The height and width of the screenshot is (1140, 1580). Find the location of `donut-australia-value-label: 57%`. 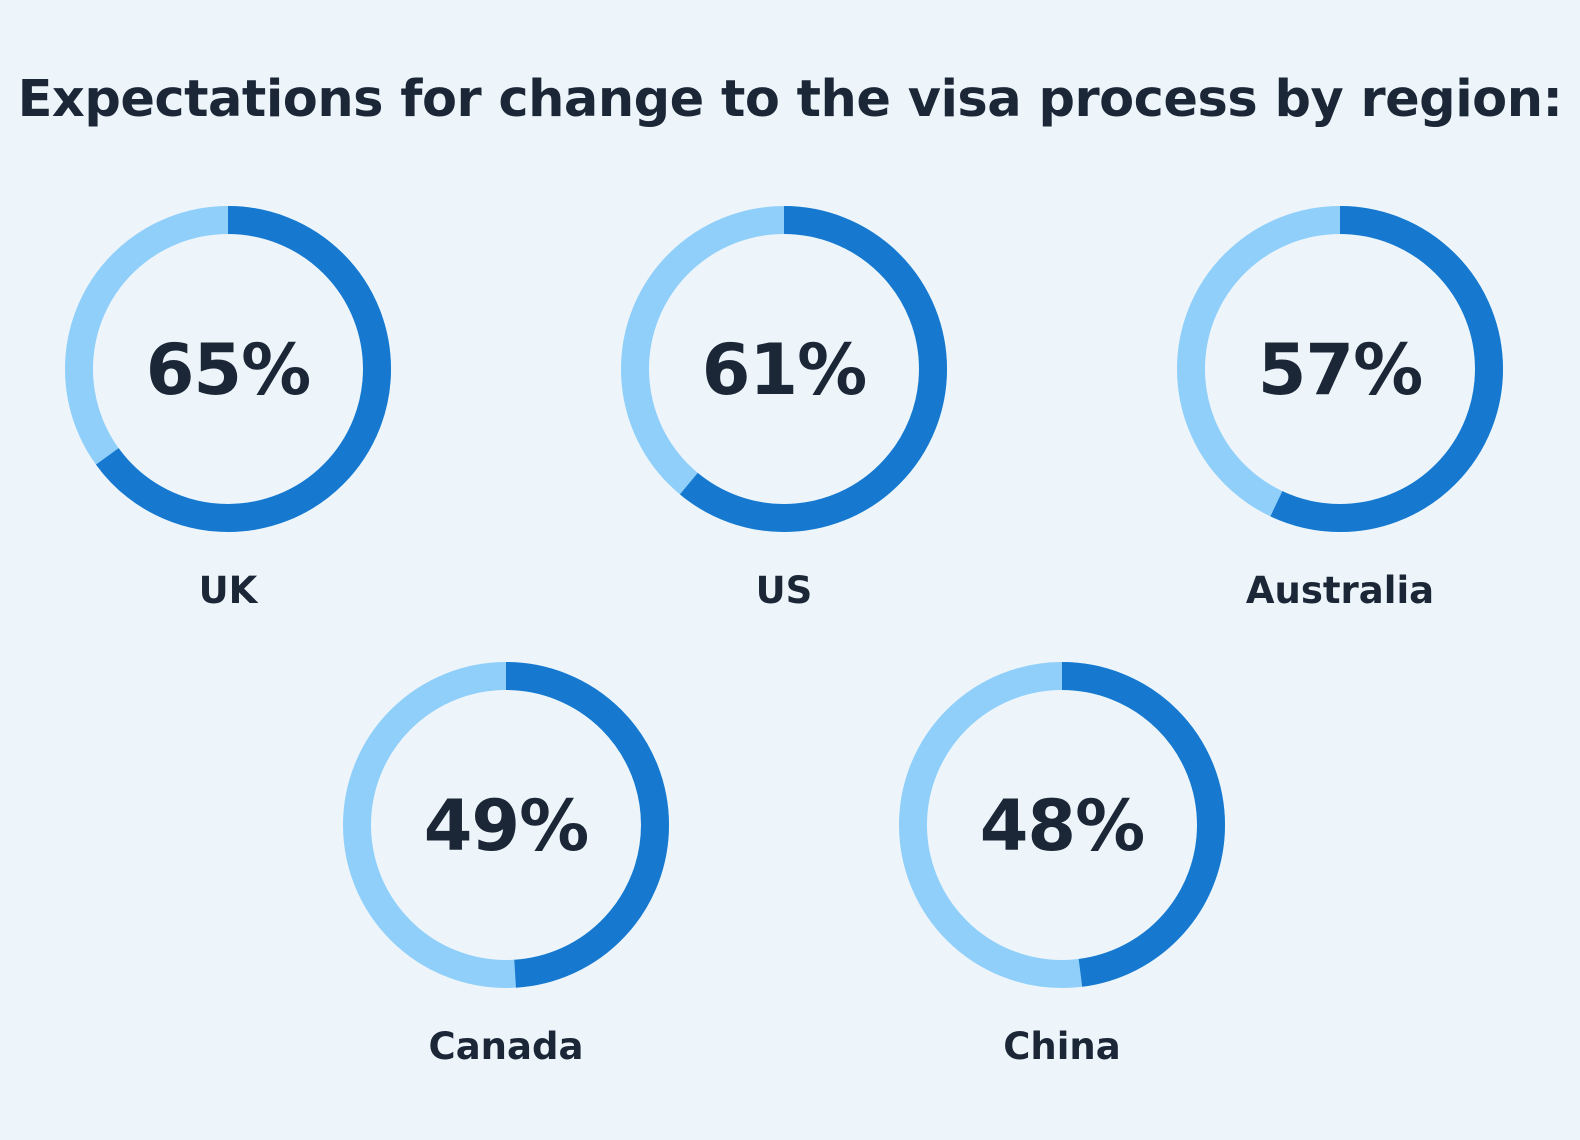

donut-australia-value-label: 57% is located at coordinates (1340, 370).